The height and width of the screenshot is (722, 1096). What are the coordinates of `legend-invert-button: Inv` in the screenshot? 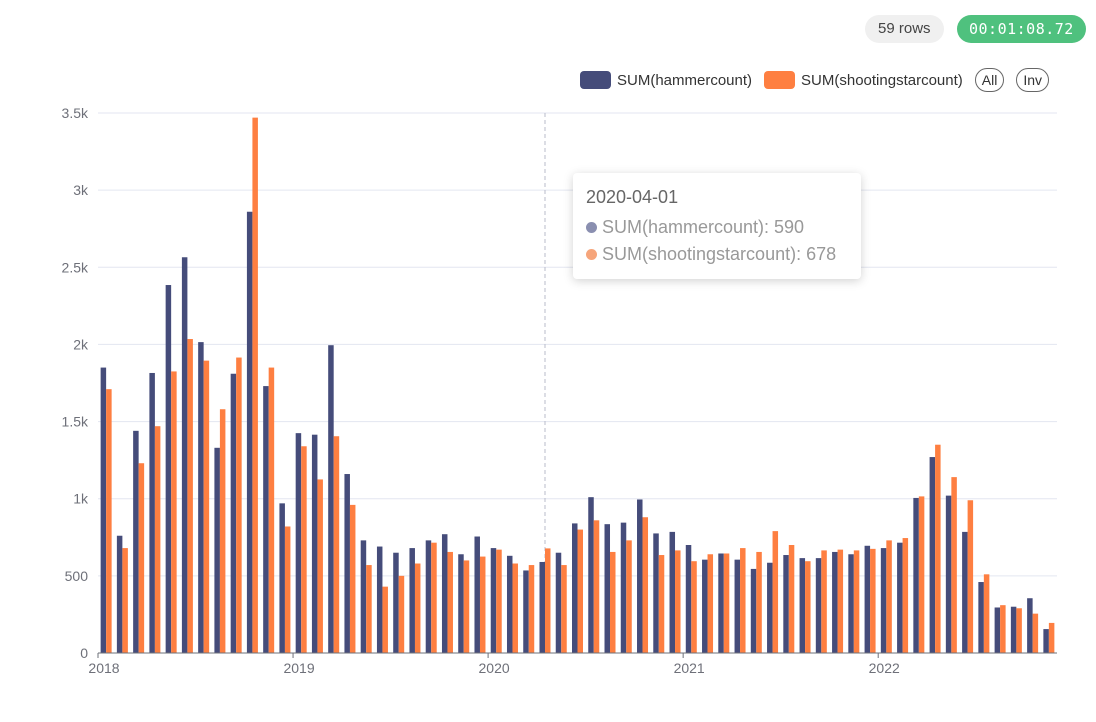 It's located at (1033, 80).